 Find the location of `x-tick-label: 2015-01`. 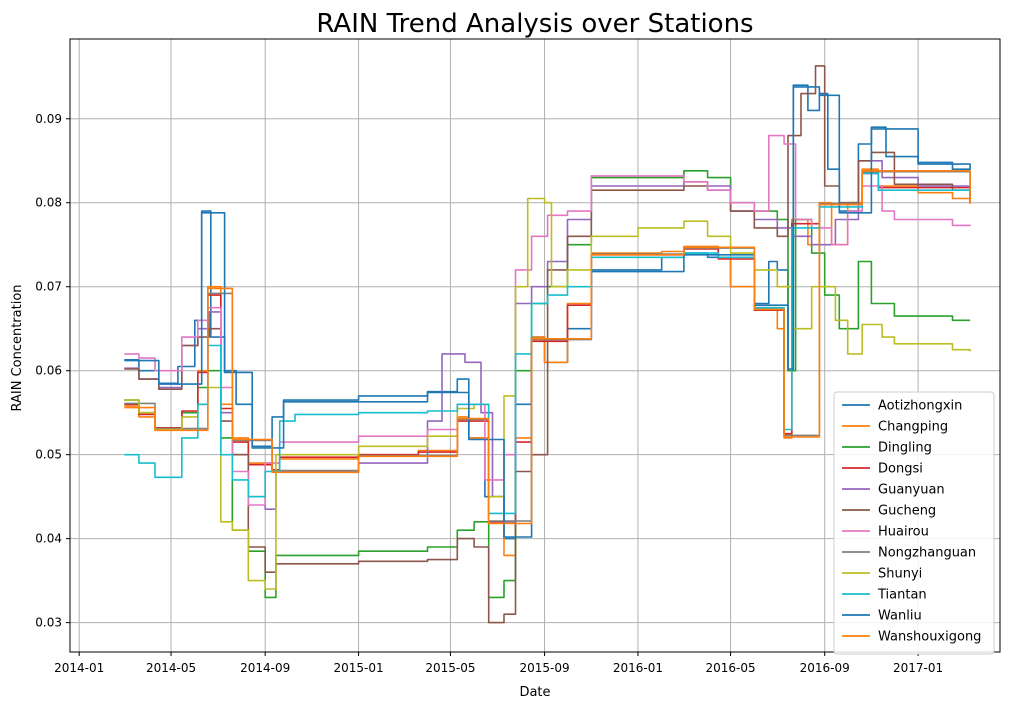

x-tick-label: 2015-01 is located at coordinates (358, 668).